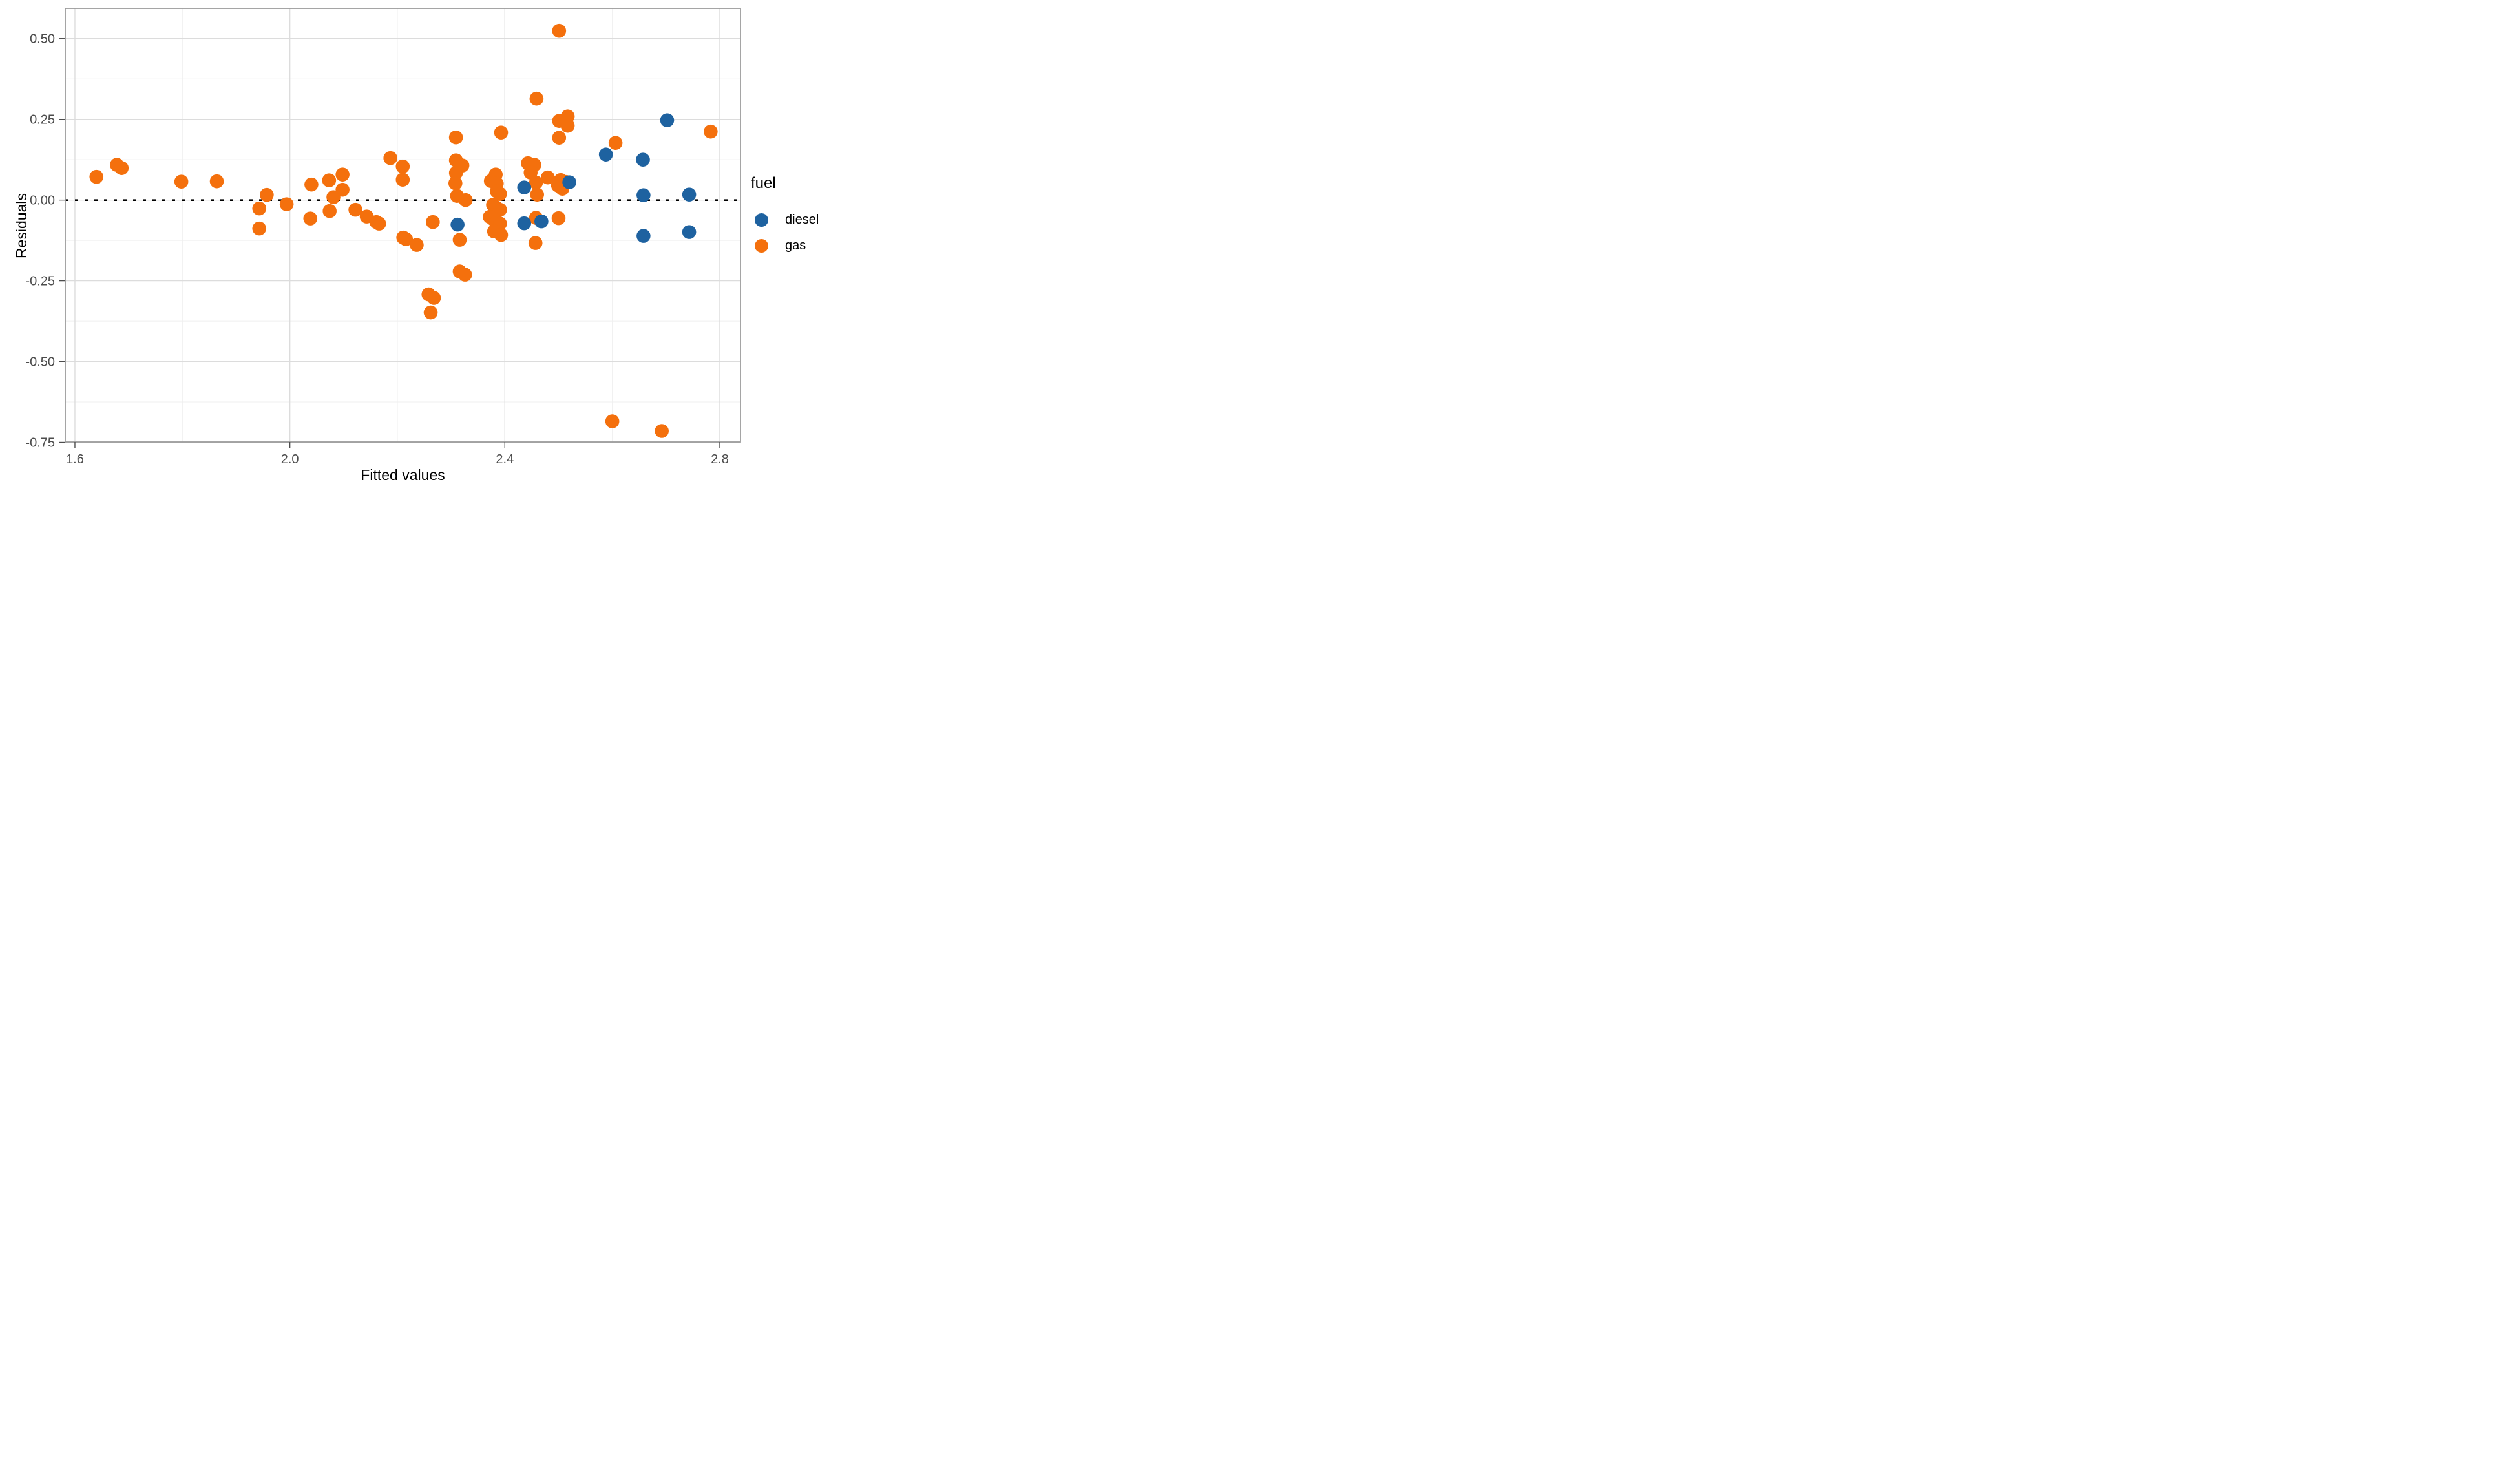  Describe the element at coordinates (403, 475) in the screenshot. I see `x-axis-title: Fitted values` at that location.